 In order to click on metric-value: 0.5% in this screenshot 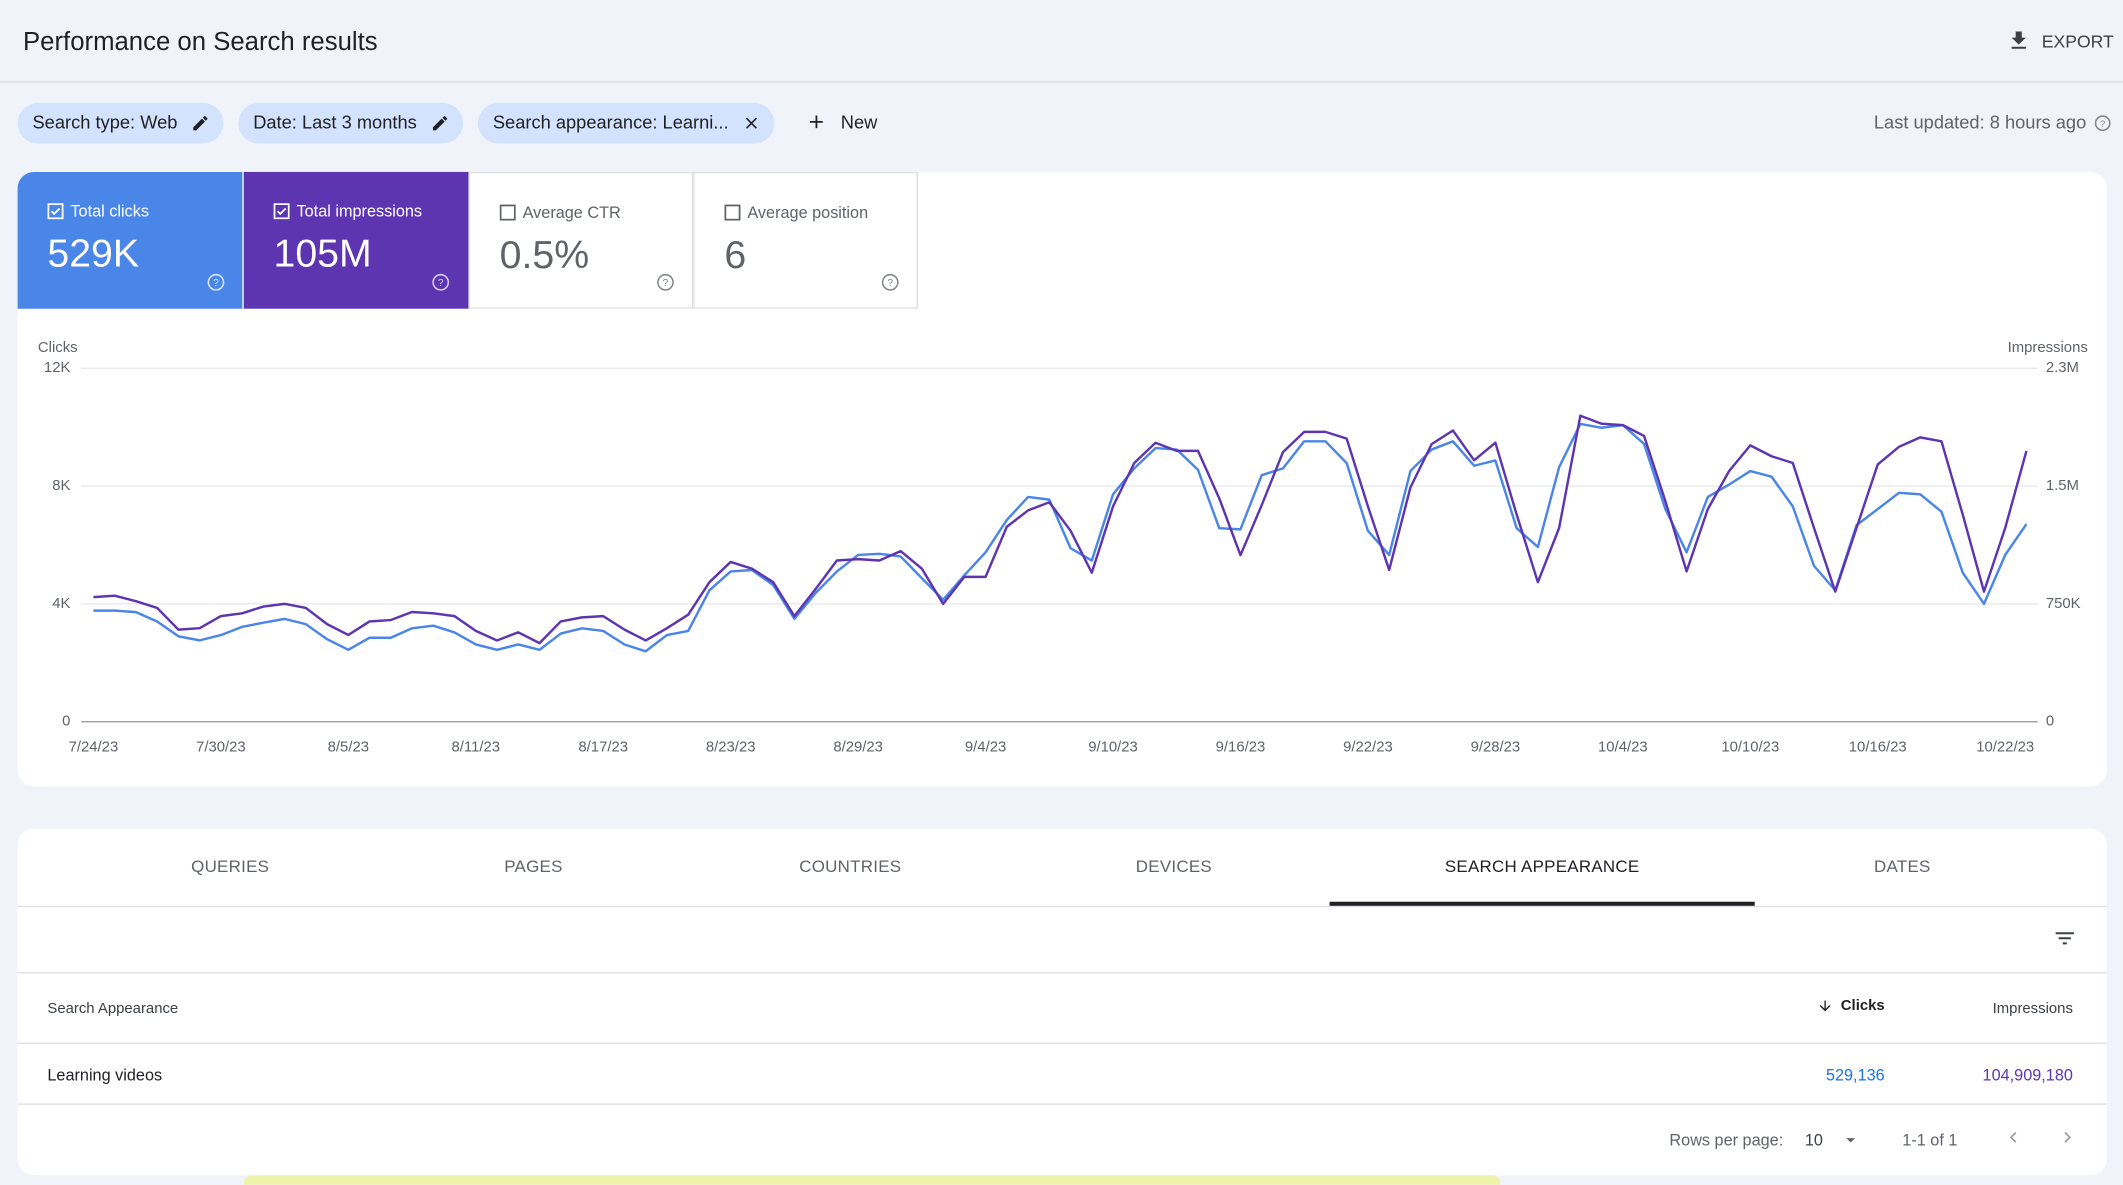, I will do `click(544, 256)`.